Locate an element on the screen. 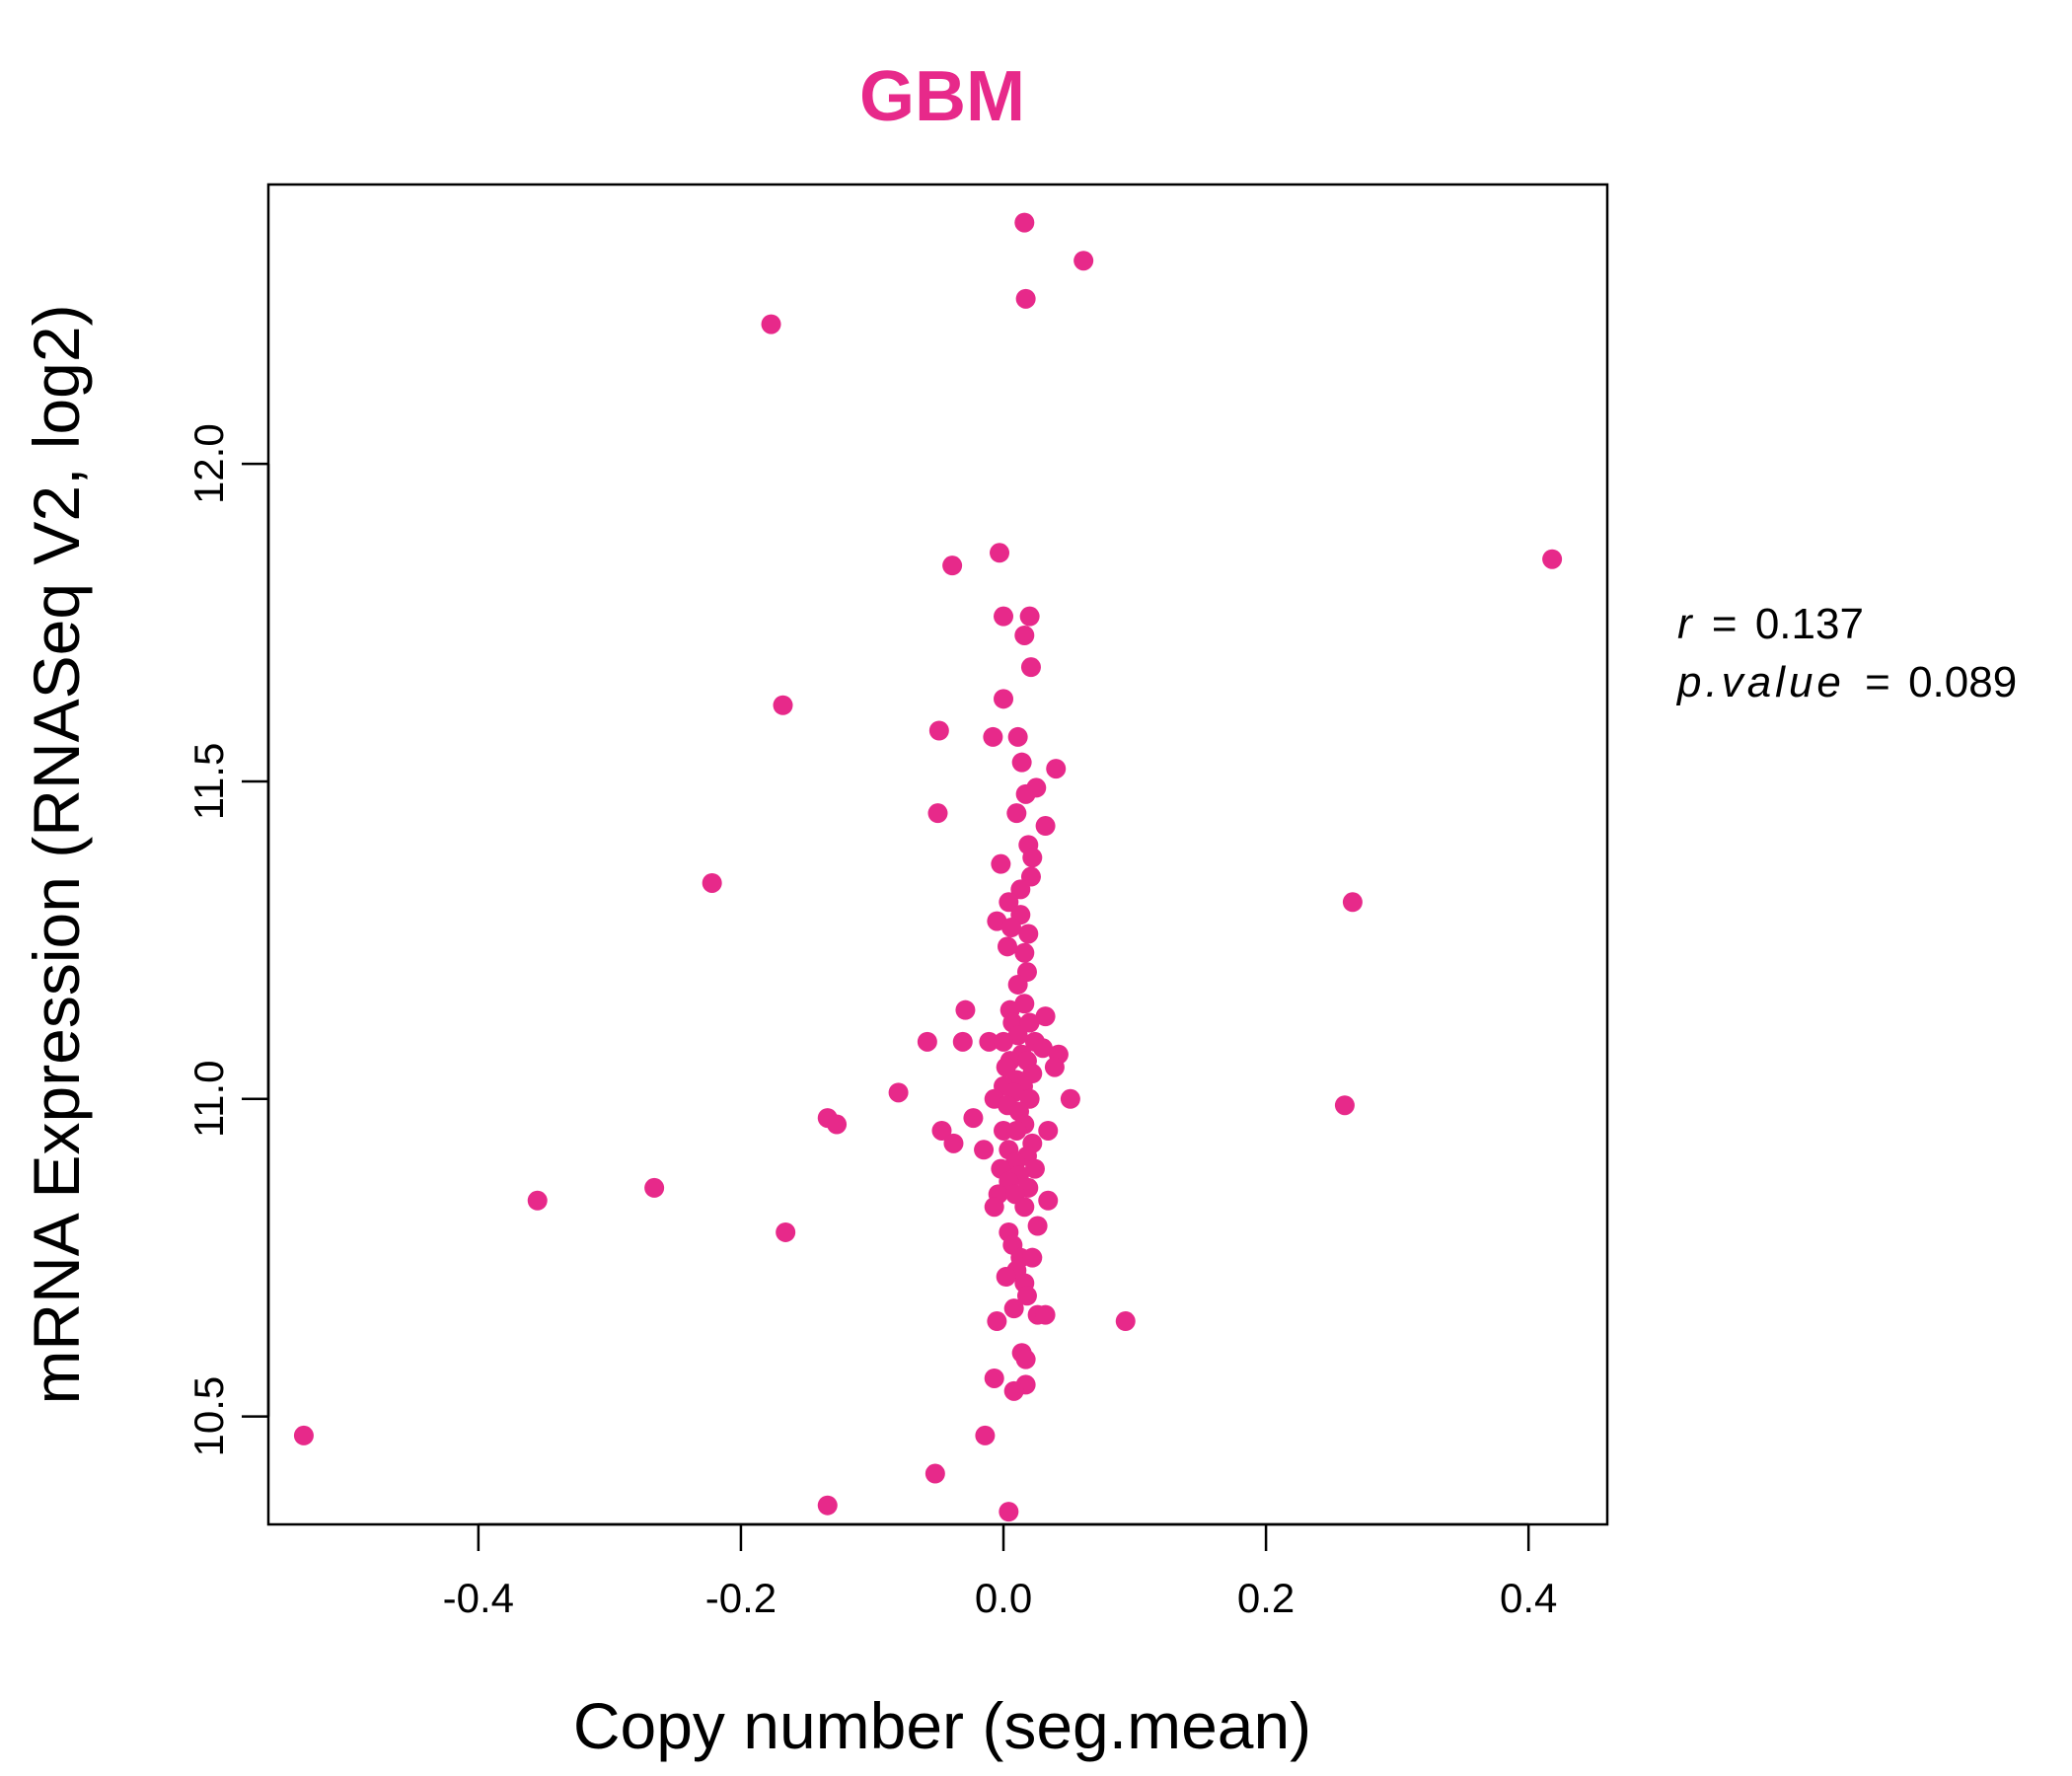  correlation-stats: r = 0.137 p.value = 0.089 is located at coordinates (1846, 653).